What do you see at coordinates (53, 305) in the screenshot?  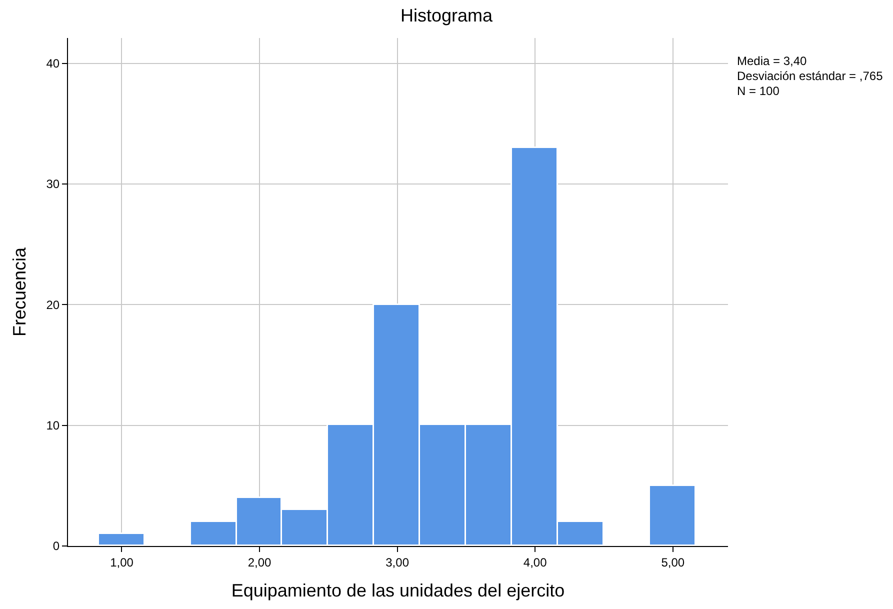 I see `y-tick-label: 20` at bounding box center [53, 305].